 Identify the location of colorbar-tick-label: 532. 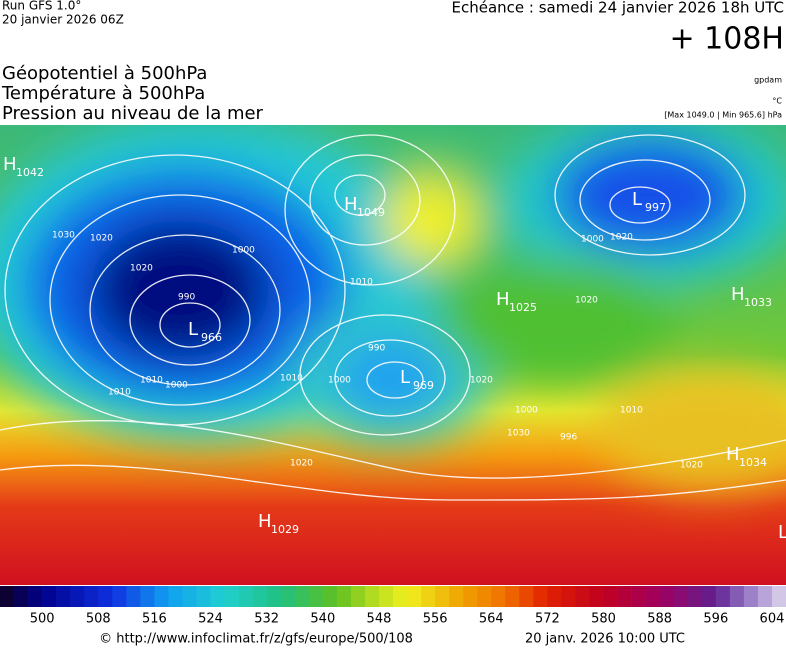
(266, 619).